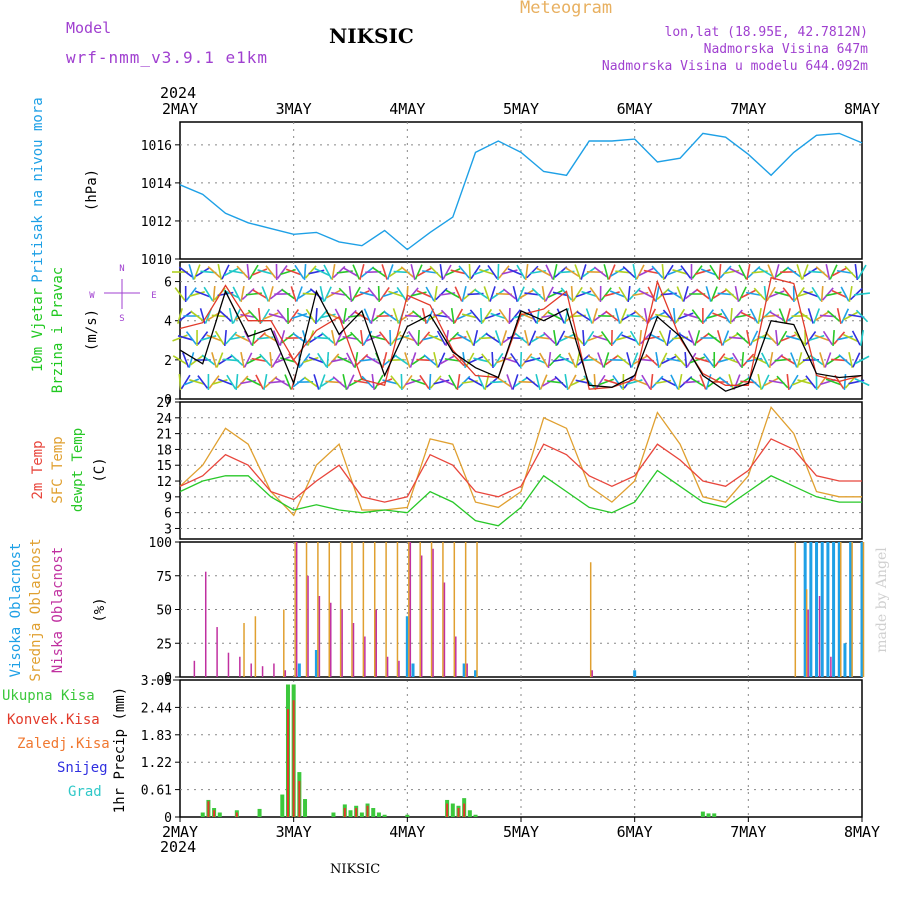 This screenshot has width=900, height=900. Describe the element at coordinates (63, 744) in the screenshot. I see `precip-legend-2: Zaledj.Kisa` at that location.